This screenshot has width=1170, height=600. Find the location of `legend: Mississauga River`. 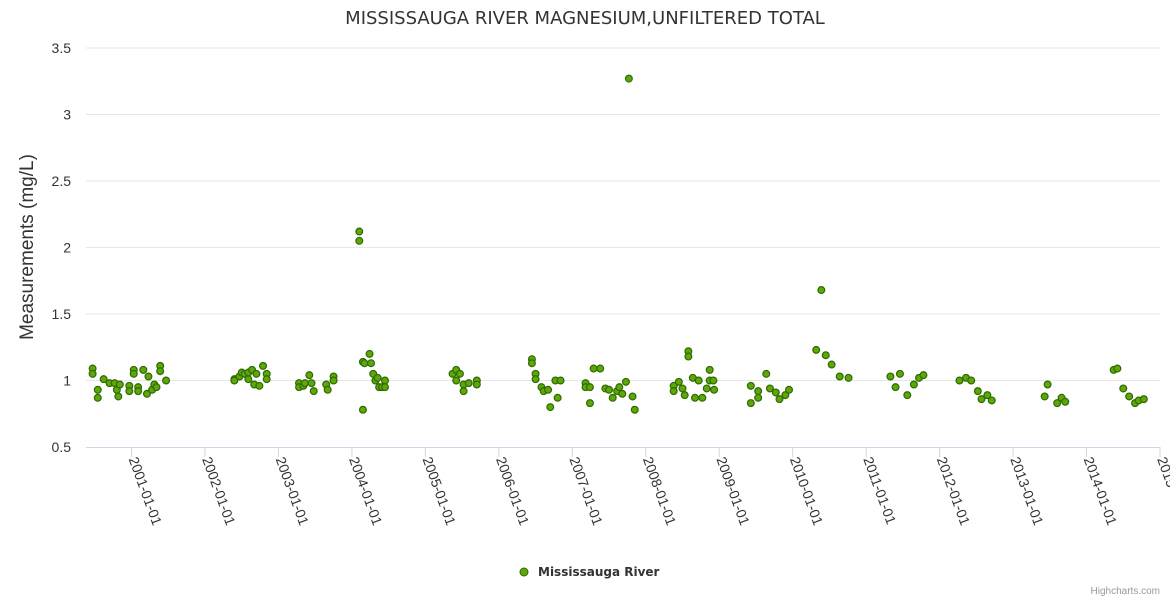

legend: Mississauga River is located at coordinates (589, 572).